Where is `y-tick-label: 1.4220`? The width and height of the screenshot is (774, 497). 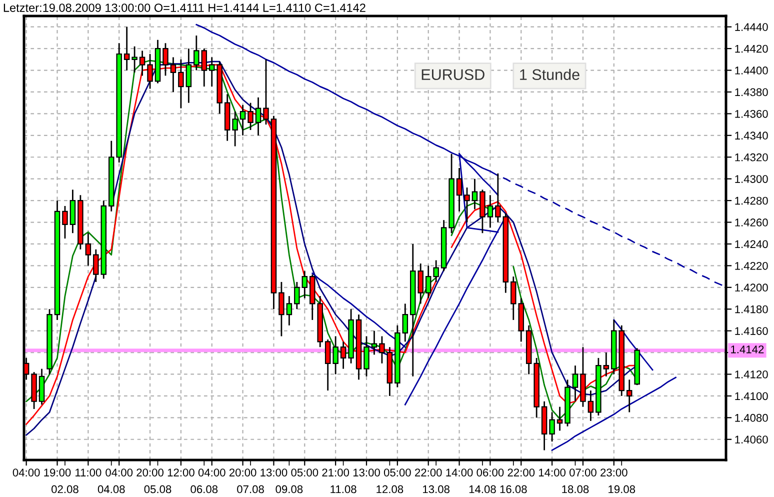
y-tick-label: 1.4220 is located at coordinates (751, 266).